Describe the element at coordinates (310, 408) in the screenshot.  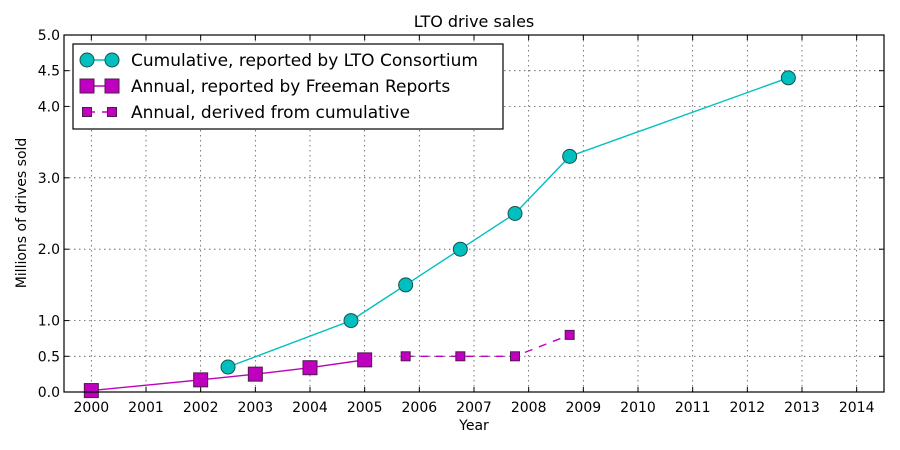
I see `x-tick-label: 2004` at that location.